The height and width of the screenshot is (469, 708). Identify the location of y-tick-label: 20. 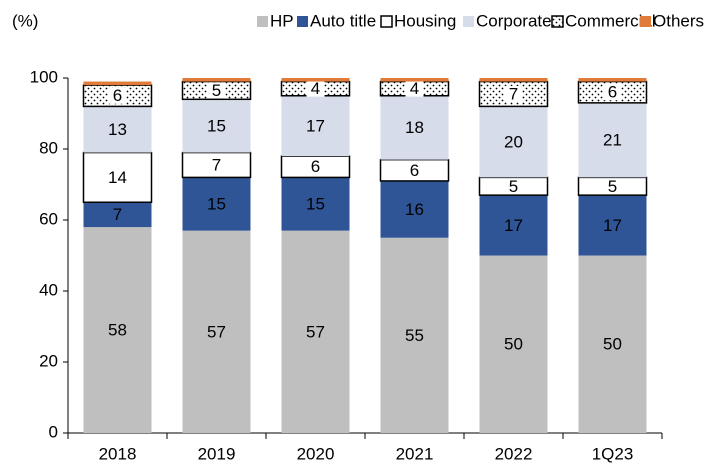
(48, 360).